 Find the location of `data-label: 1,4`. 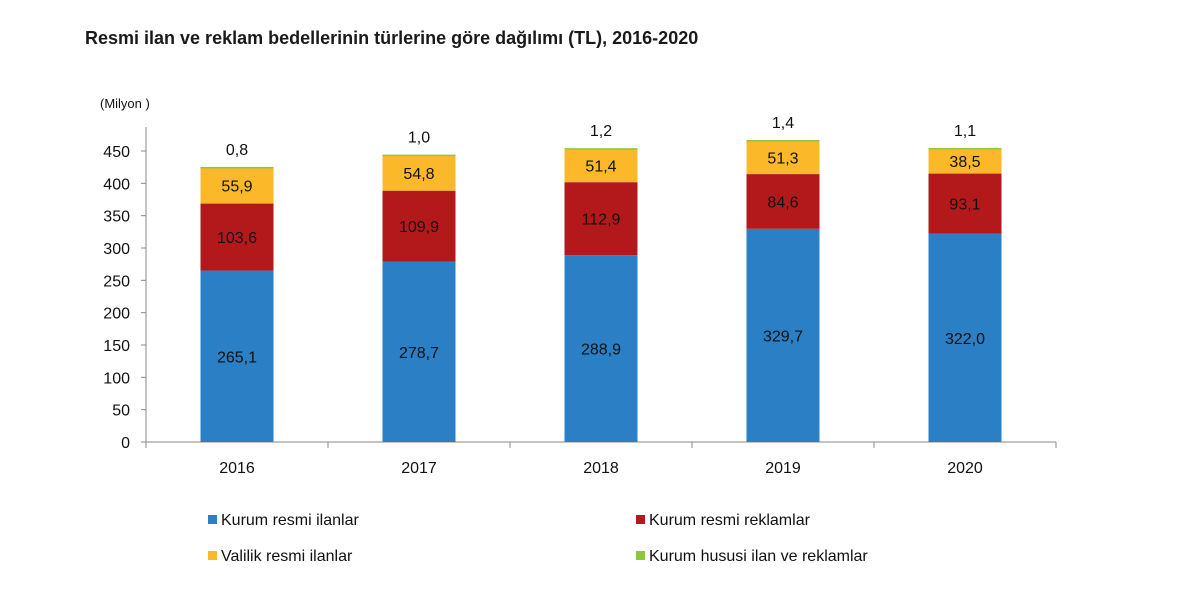

data-label: 1,4 is located at coordinates (783, 123).